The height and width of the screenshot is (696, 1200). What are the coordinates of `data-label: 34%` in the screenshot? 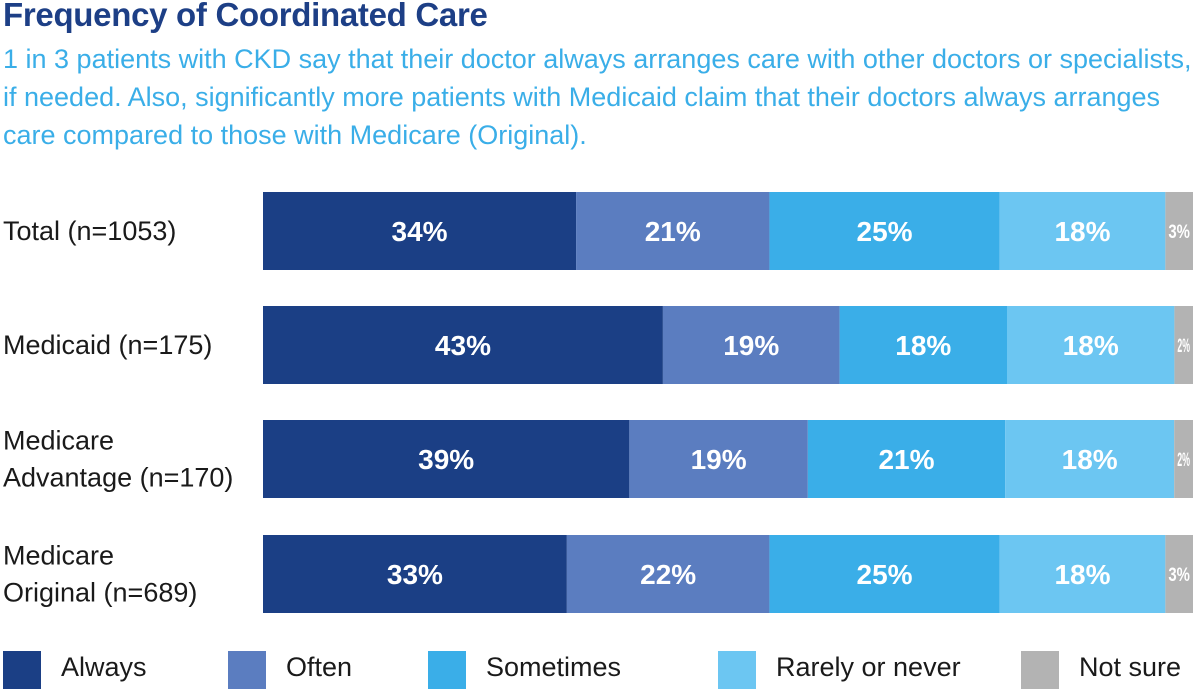 It's located at (420, 231).